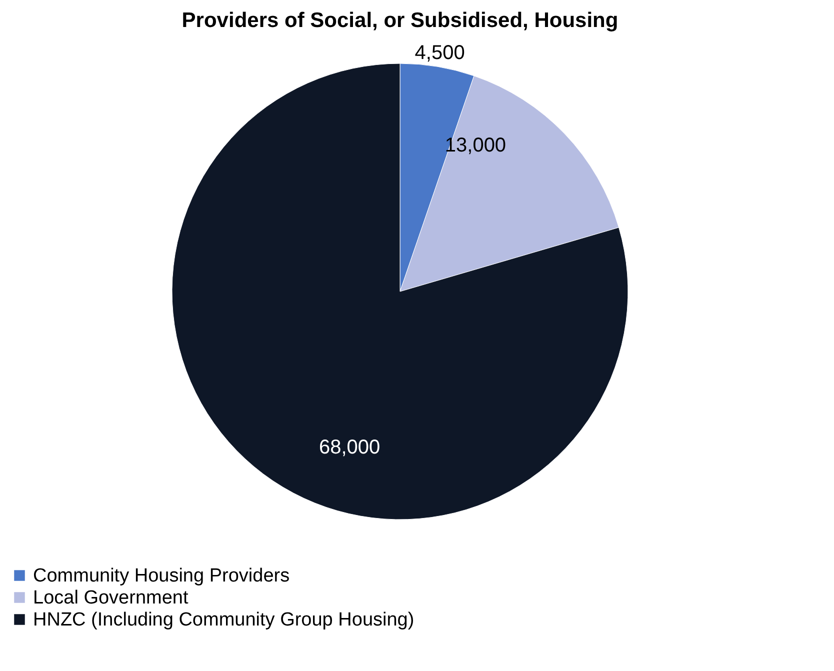  I want to click on data-label: 68,000, so click(349, 447).